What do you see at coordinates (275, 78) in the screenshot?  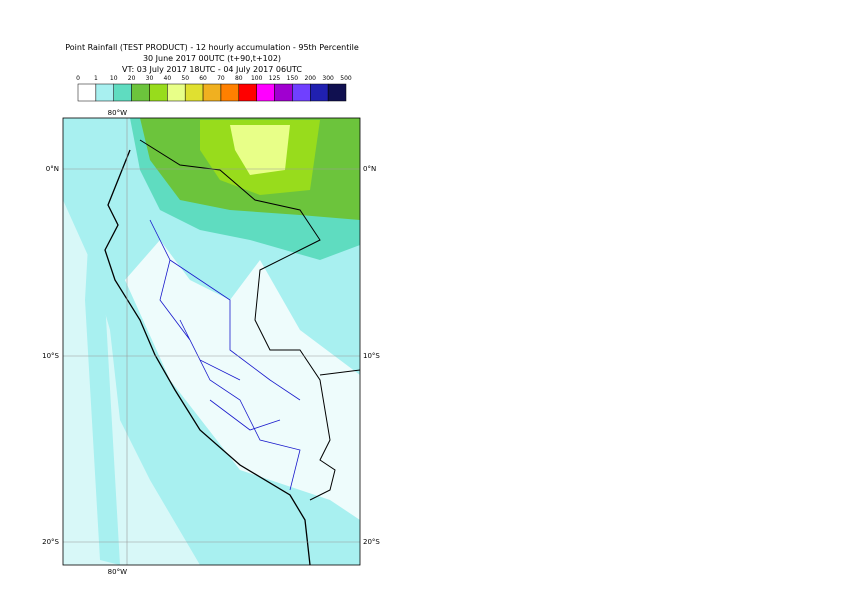 I see `legend-label: 125` at bounding box center [275, 78].